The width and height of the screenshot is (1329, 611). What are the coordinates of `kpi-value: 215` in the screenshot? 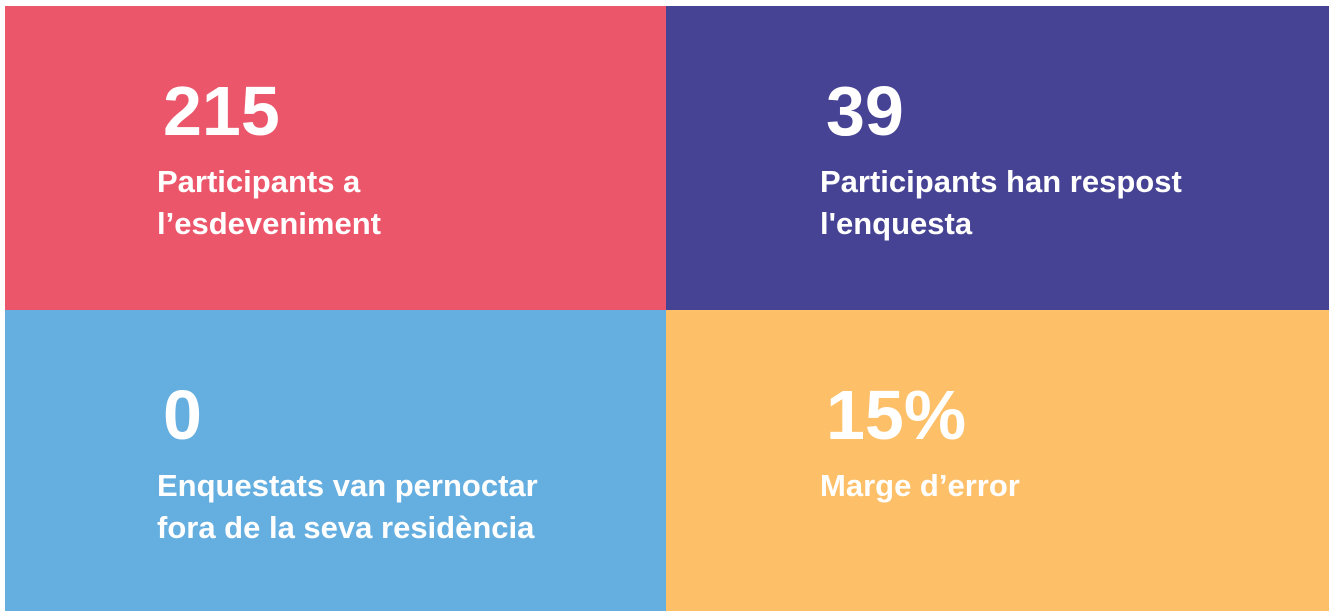 It's located at (221, 111).